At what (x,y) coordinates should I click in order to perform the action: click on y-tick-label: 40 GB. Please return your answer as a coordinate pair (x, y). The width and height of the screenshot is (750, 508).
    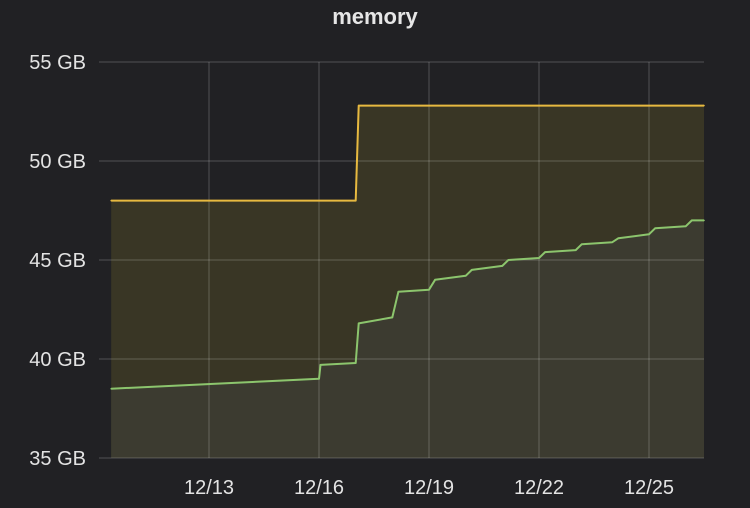
    Looking at the image, I should click on (57, 360).